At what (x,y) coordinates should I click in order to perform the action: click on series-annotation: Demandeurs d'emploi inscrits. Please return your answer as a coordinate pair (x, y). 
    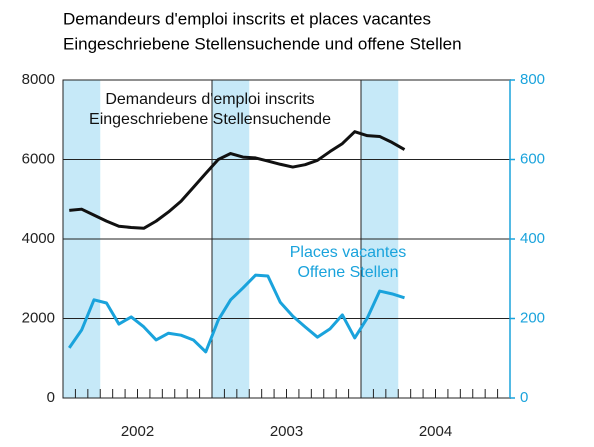
    Looking at the image, I should click on (209, 99).